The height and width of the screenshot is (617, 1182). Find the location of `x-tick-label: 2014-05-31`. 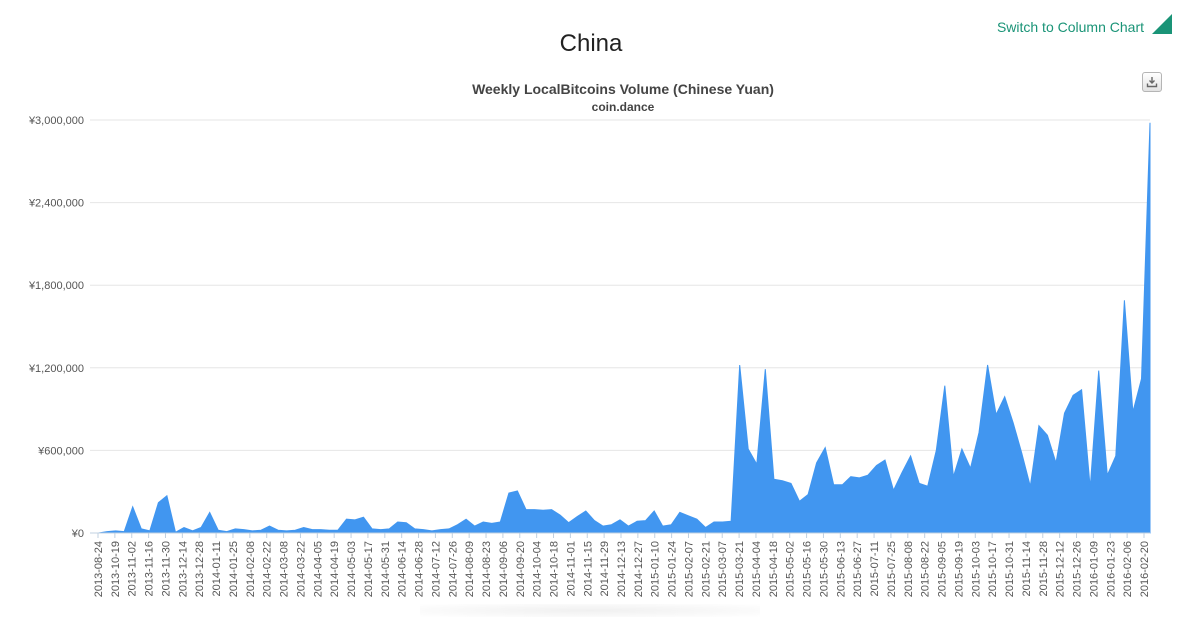

x-tick-label: 2014-05-31 is located at coordinates (386, 569).